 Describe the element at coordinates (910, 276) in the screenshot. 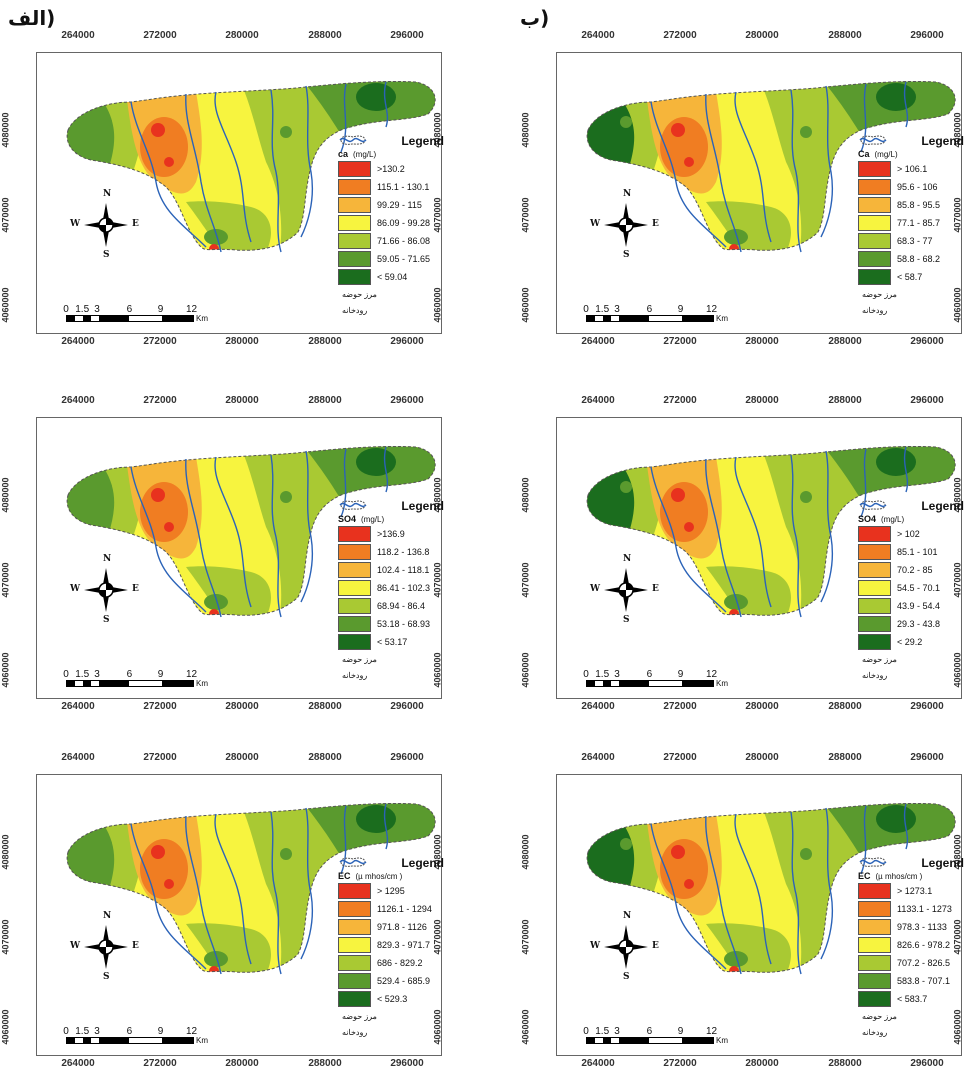

I see `legend-class-label: < 58.7` at that location.